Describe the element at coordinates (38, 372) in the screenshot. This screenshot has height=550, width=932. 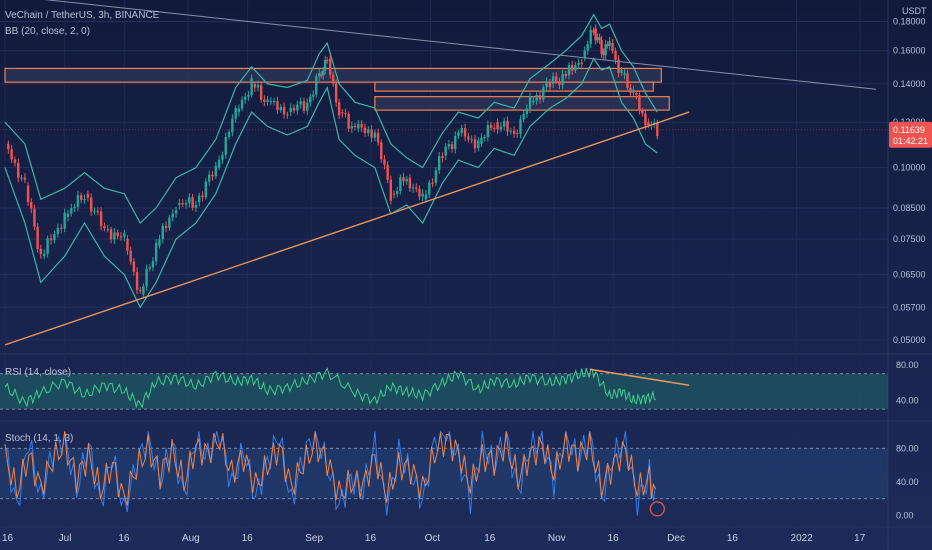
I see `rsi-indicator-label: RSI (14, close)` at that location.